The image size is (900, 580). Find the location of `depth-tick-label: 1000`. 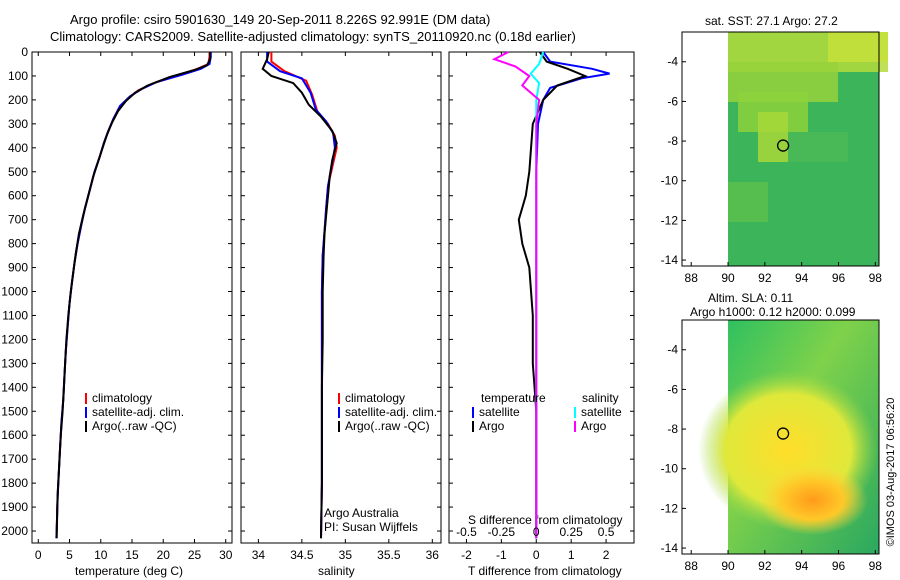

depth-tick-label: 1000 is located at coordinates (14, 292).